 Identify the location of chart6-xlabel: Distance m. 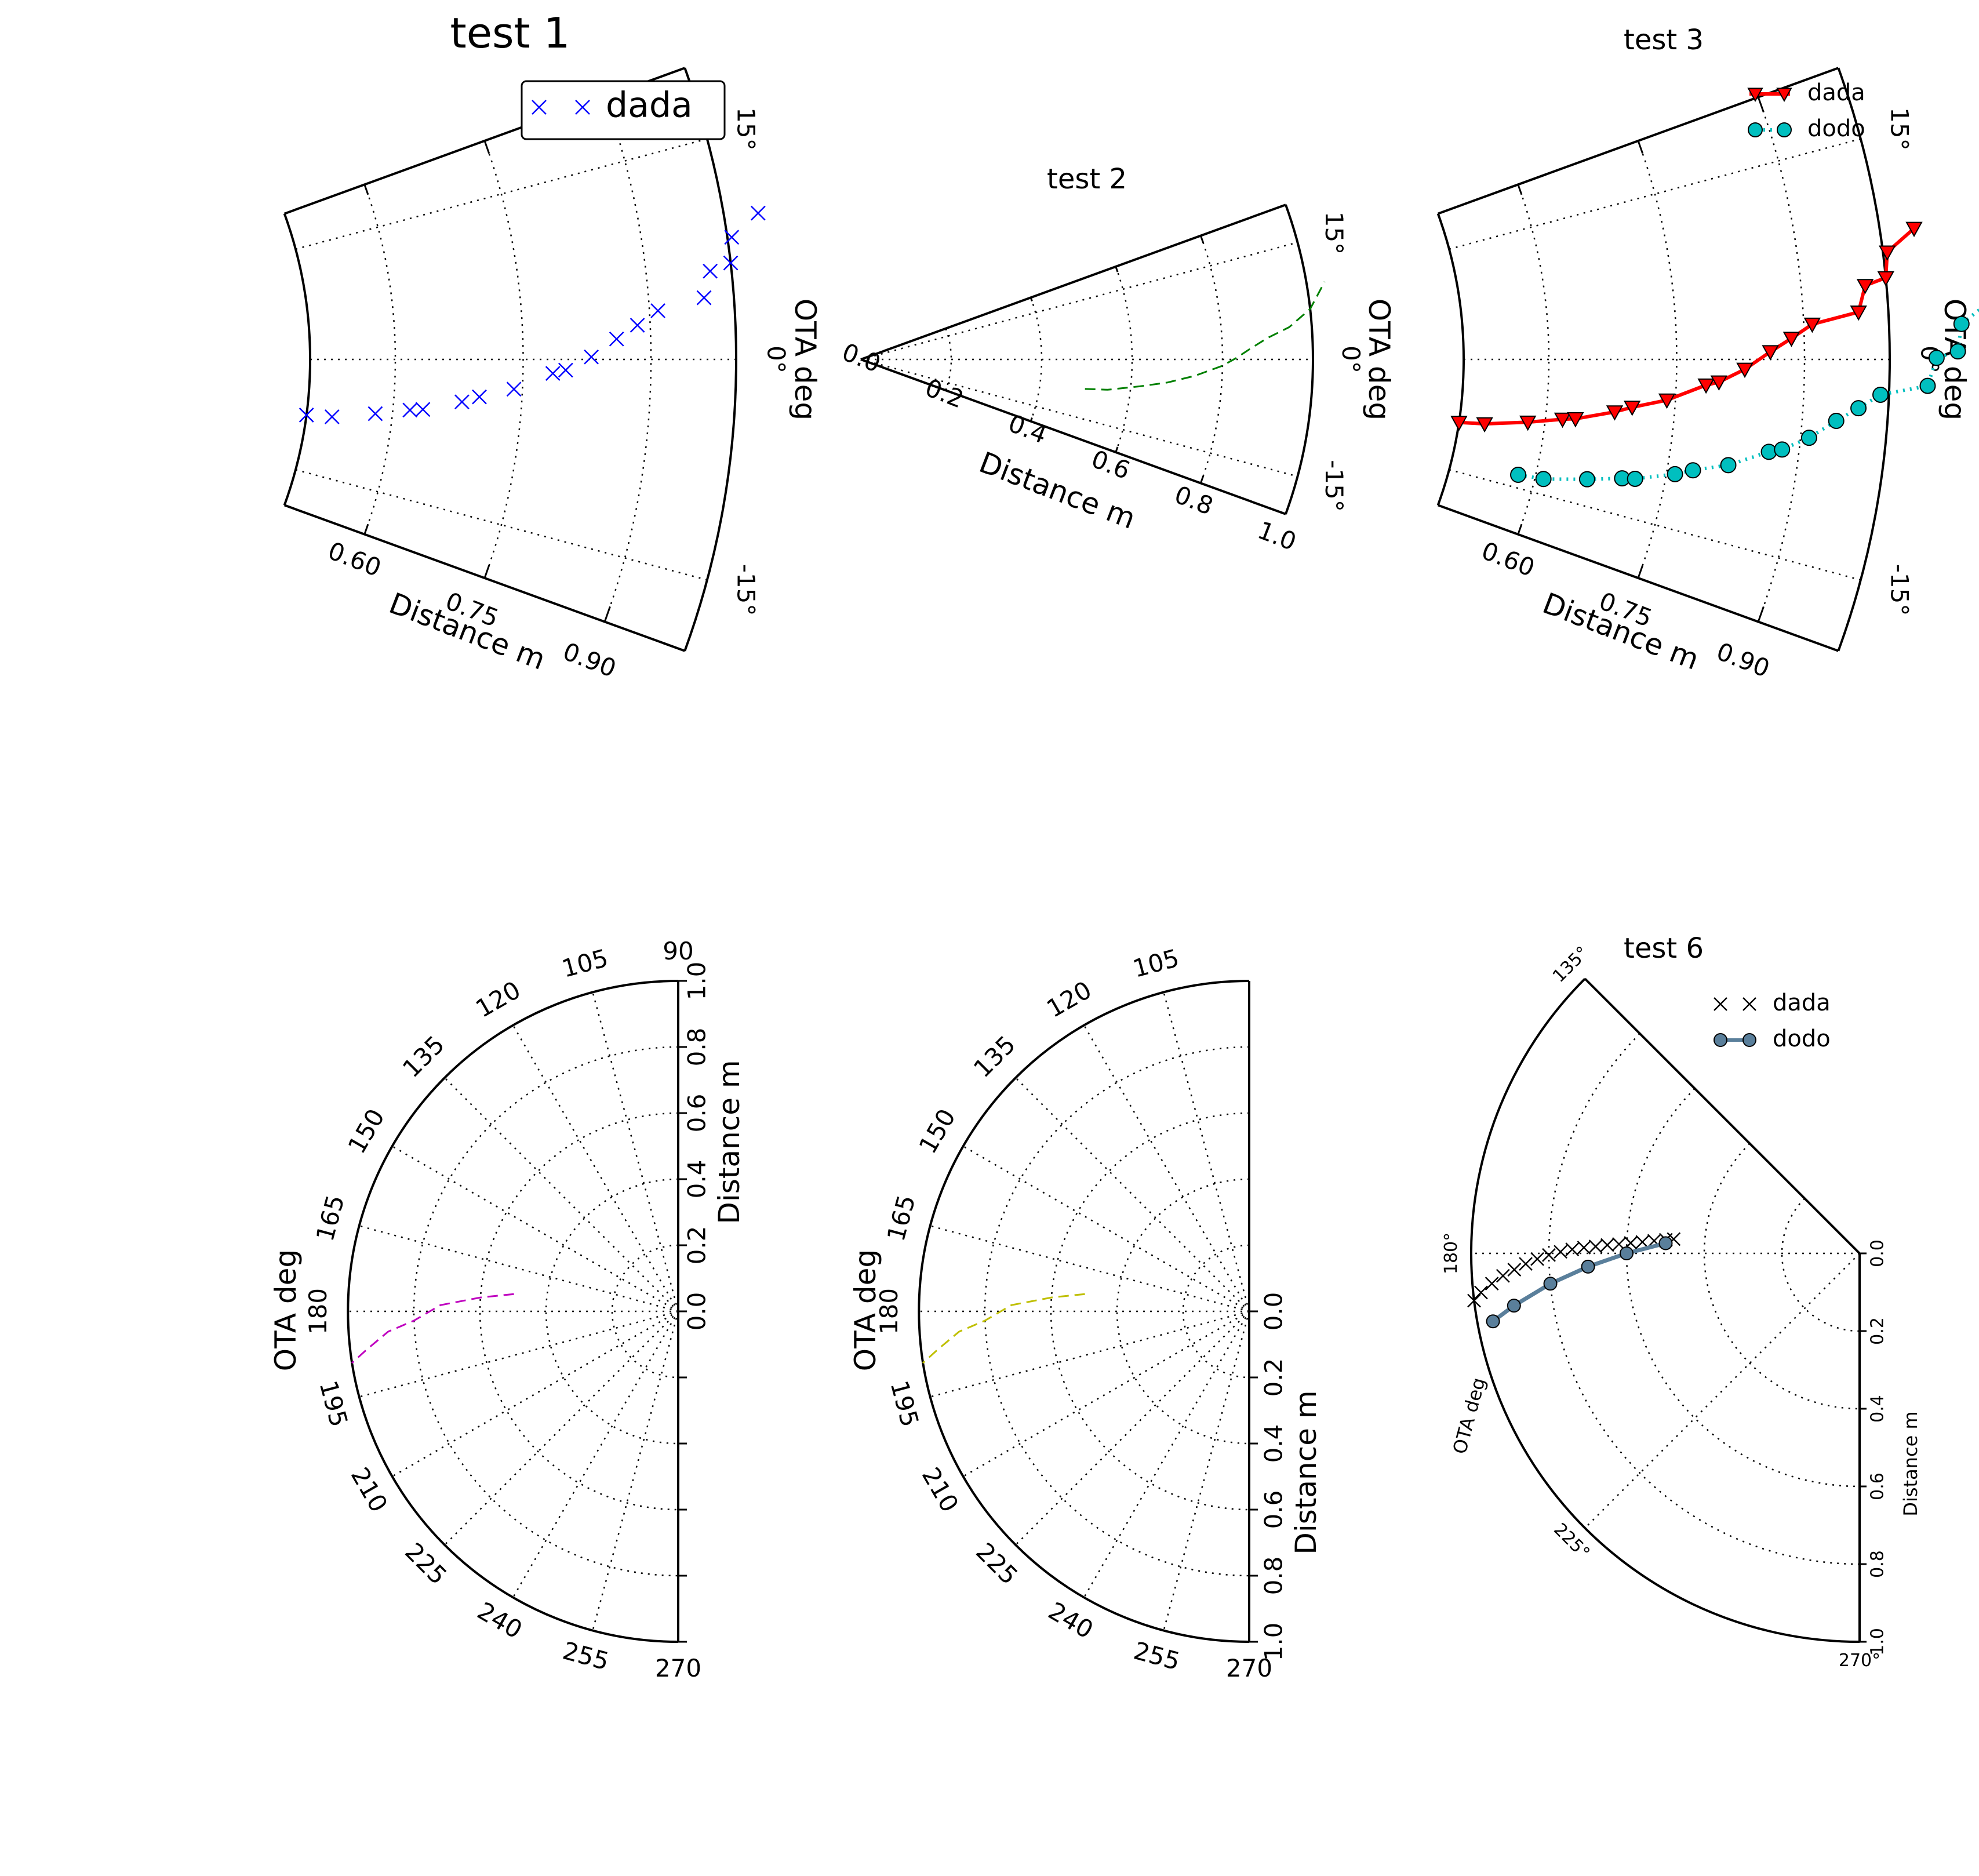
(1911, 1463).